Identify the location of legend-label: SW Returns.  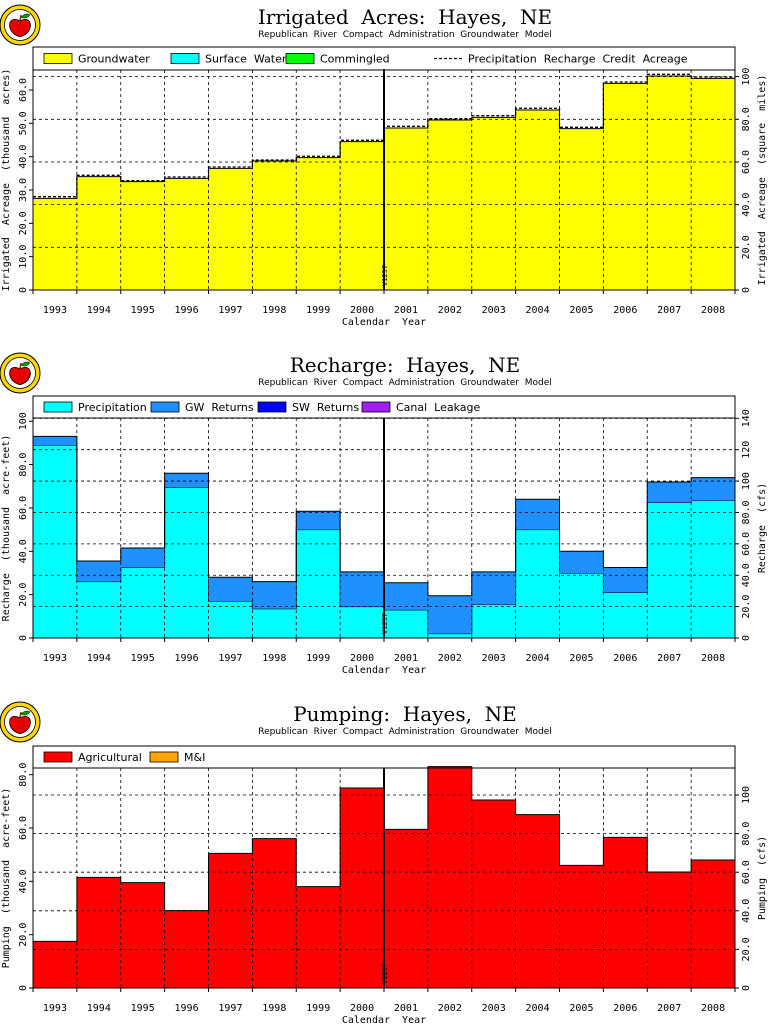
(325, 407).